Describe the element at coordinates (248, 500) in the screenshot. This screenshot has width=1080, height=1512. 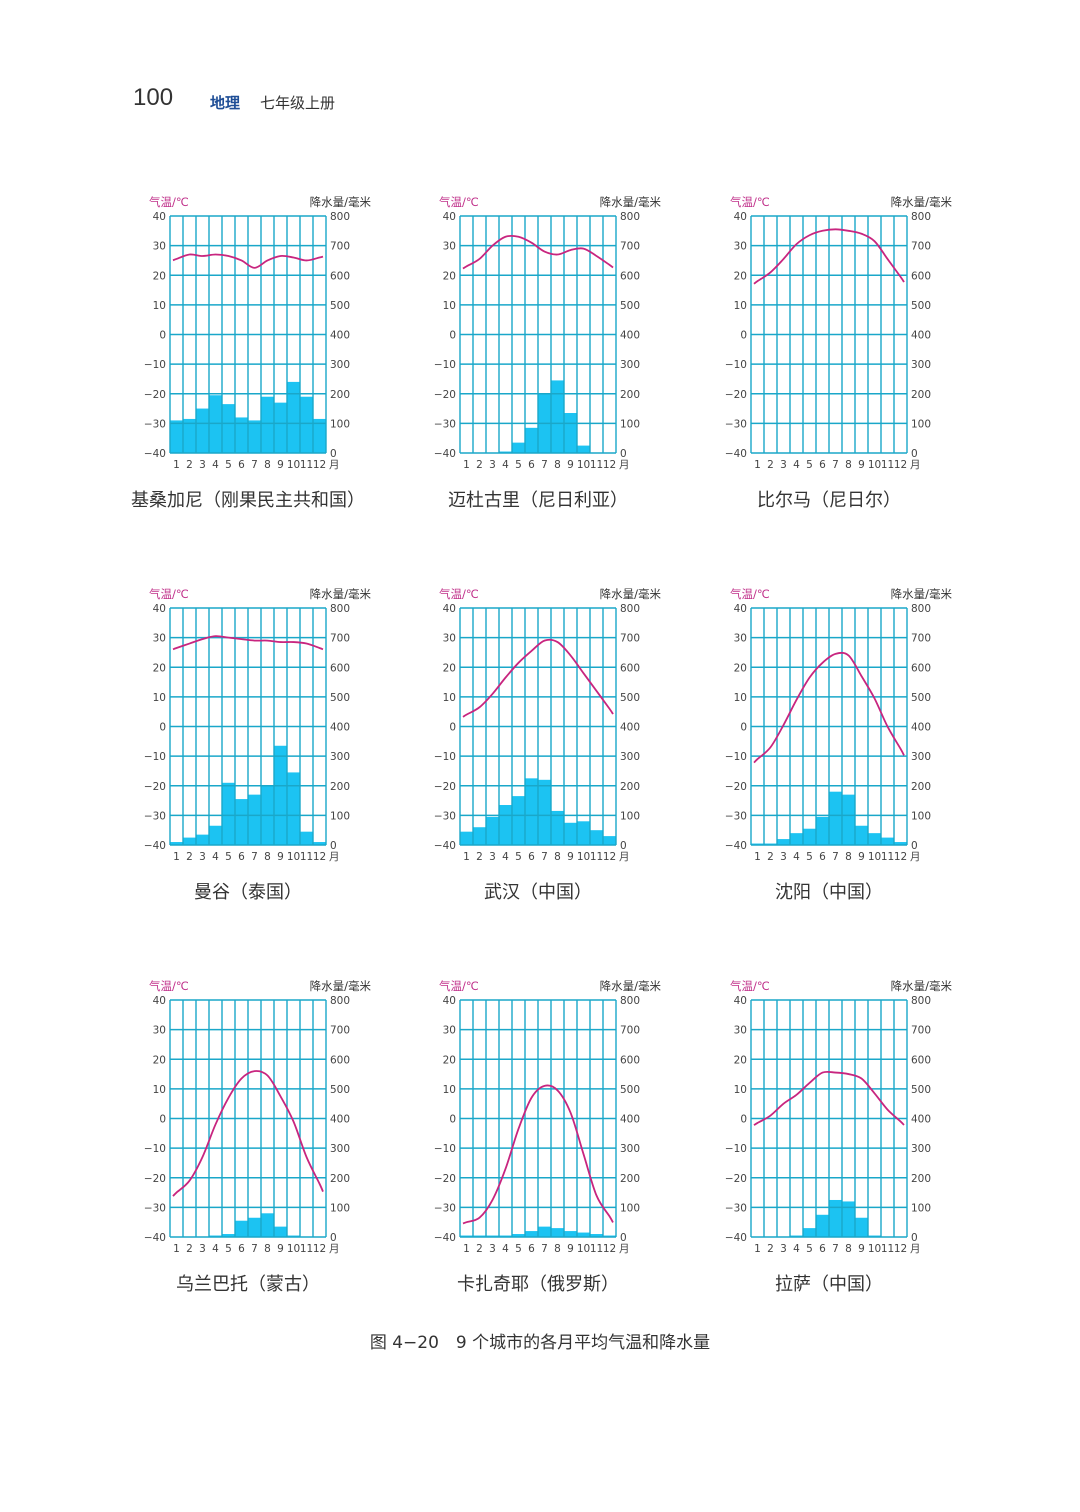
I see `city-label: 基桑加尼（刚果民主共和国）` at that location.